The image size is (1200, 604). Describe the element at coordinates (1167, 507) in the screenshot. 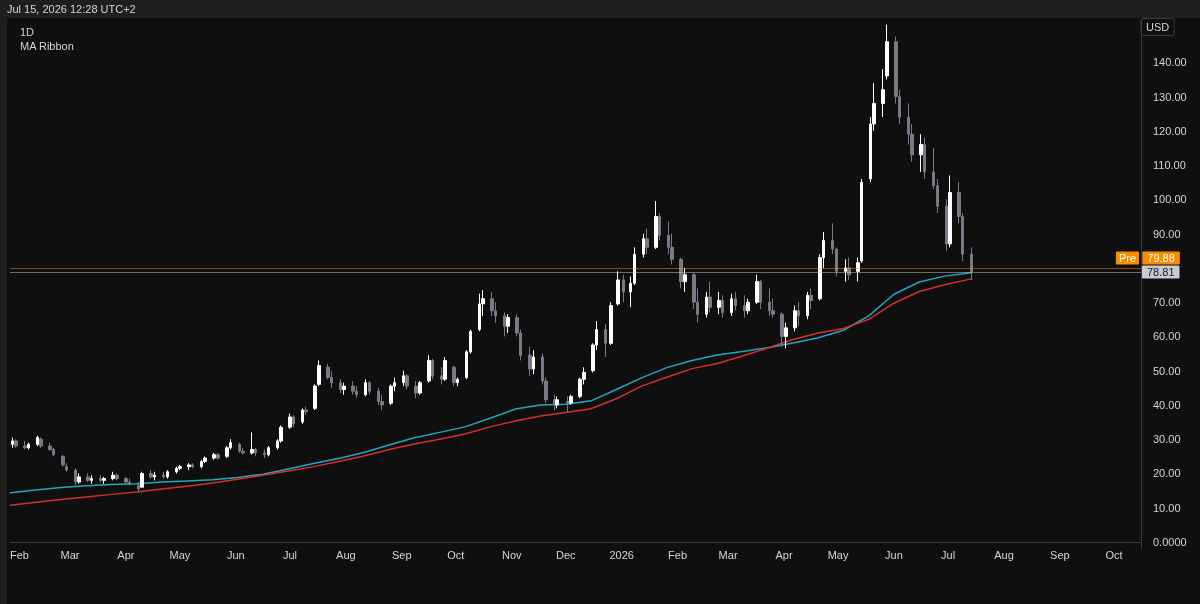

I see `y-tick-label: 10.00` at that location.